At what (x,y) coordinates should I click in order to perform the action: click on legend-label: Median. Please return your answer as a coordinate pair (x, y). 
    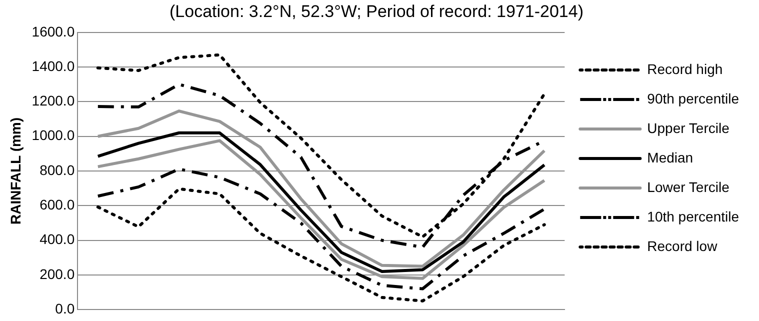
    Looking at the image, I should click on (670, 157).